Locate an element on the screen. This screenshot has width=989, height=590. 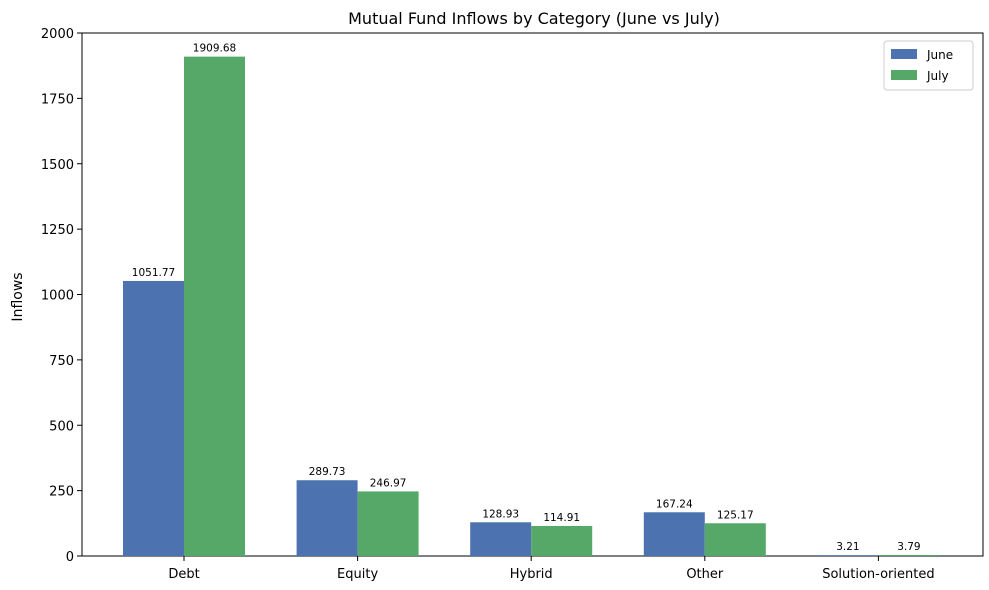
data-label: 3.79 is located at coordinates (908, 547).